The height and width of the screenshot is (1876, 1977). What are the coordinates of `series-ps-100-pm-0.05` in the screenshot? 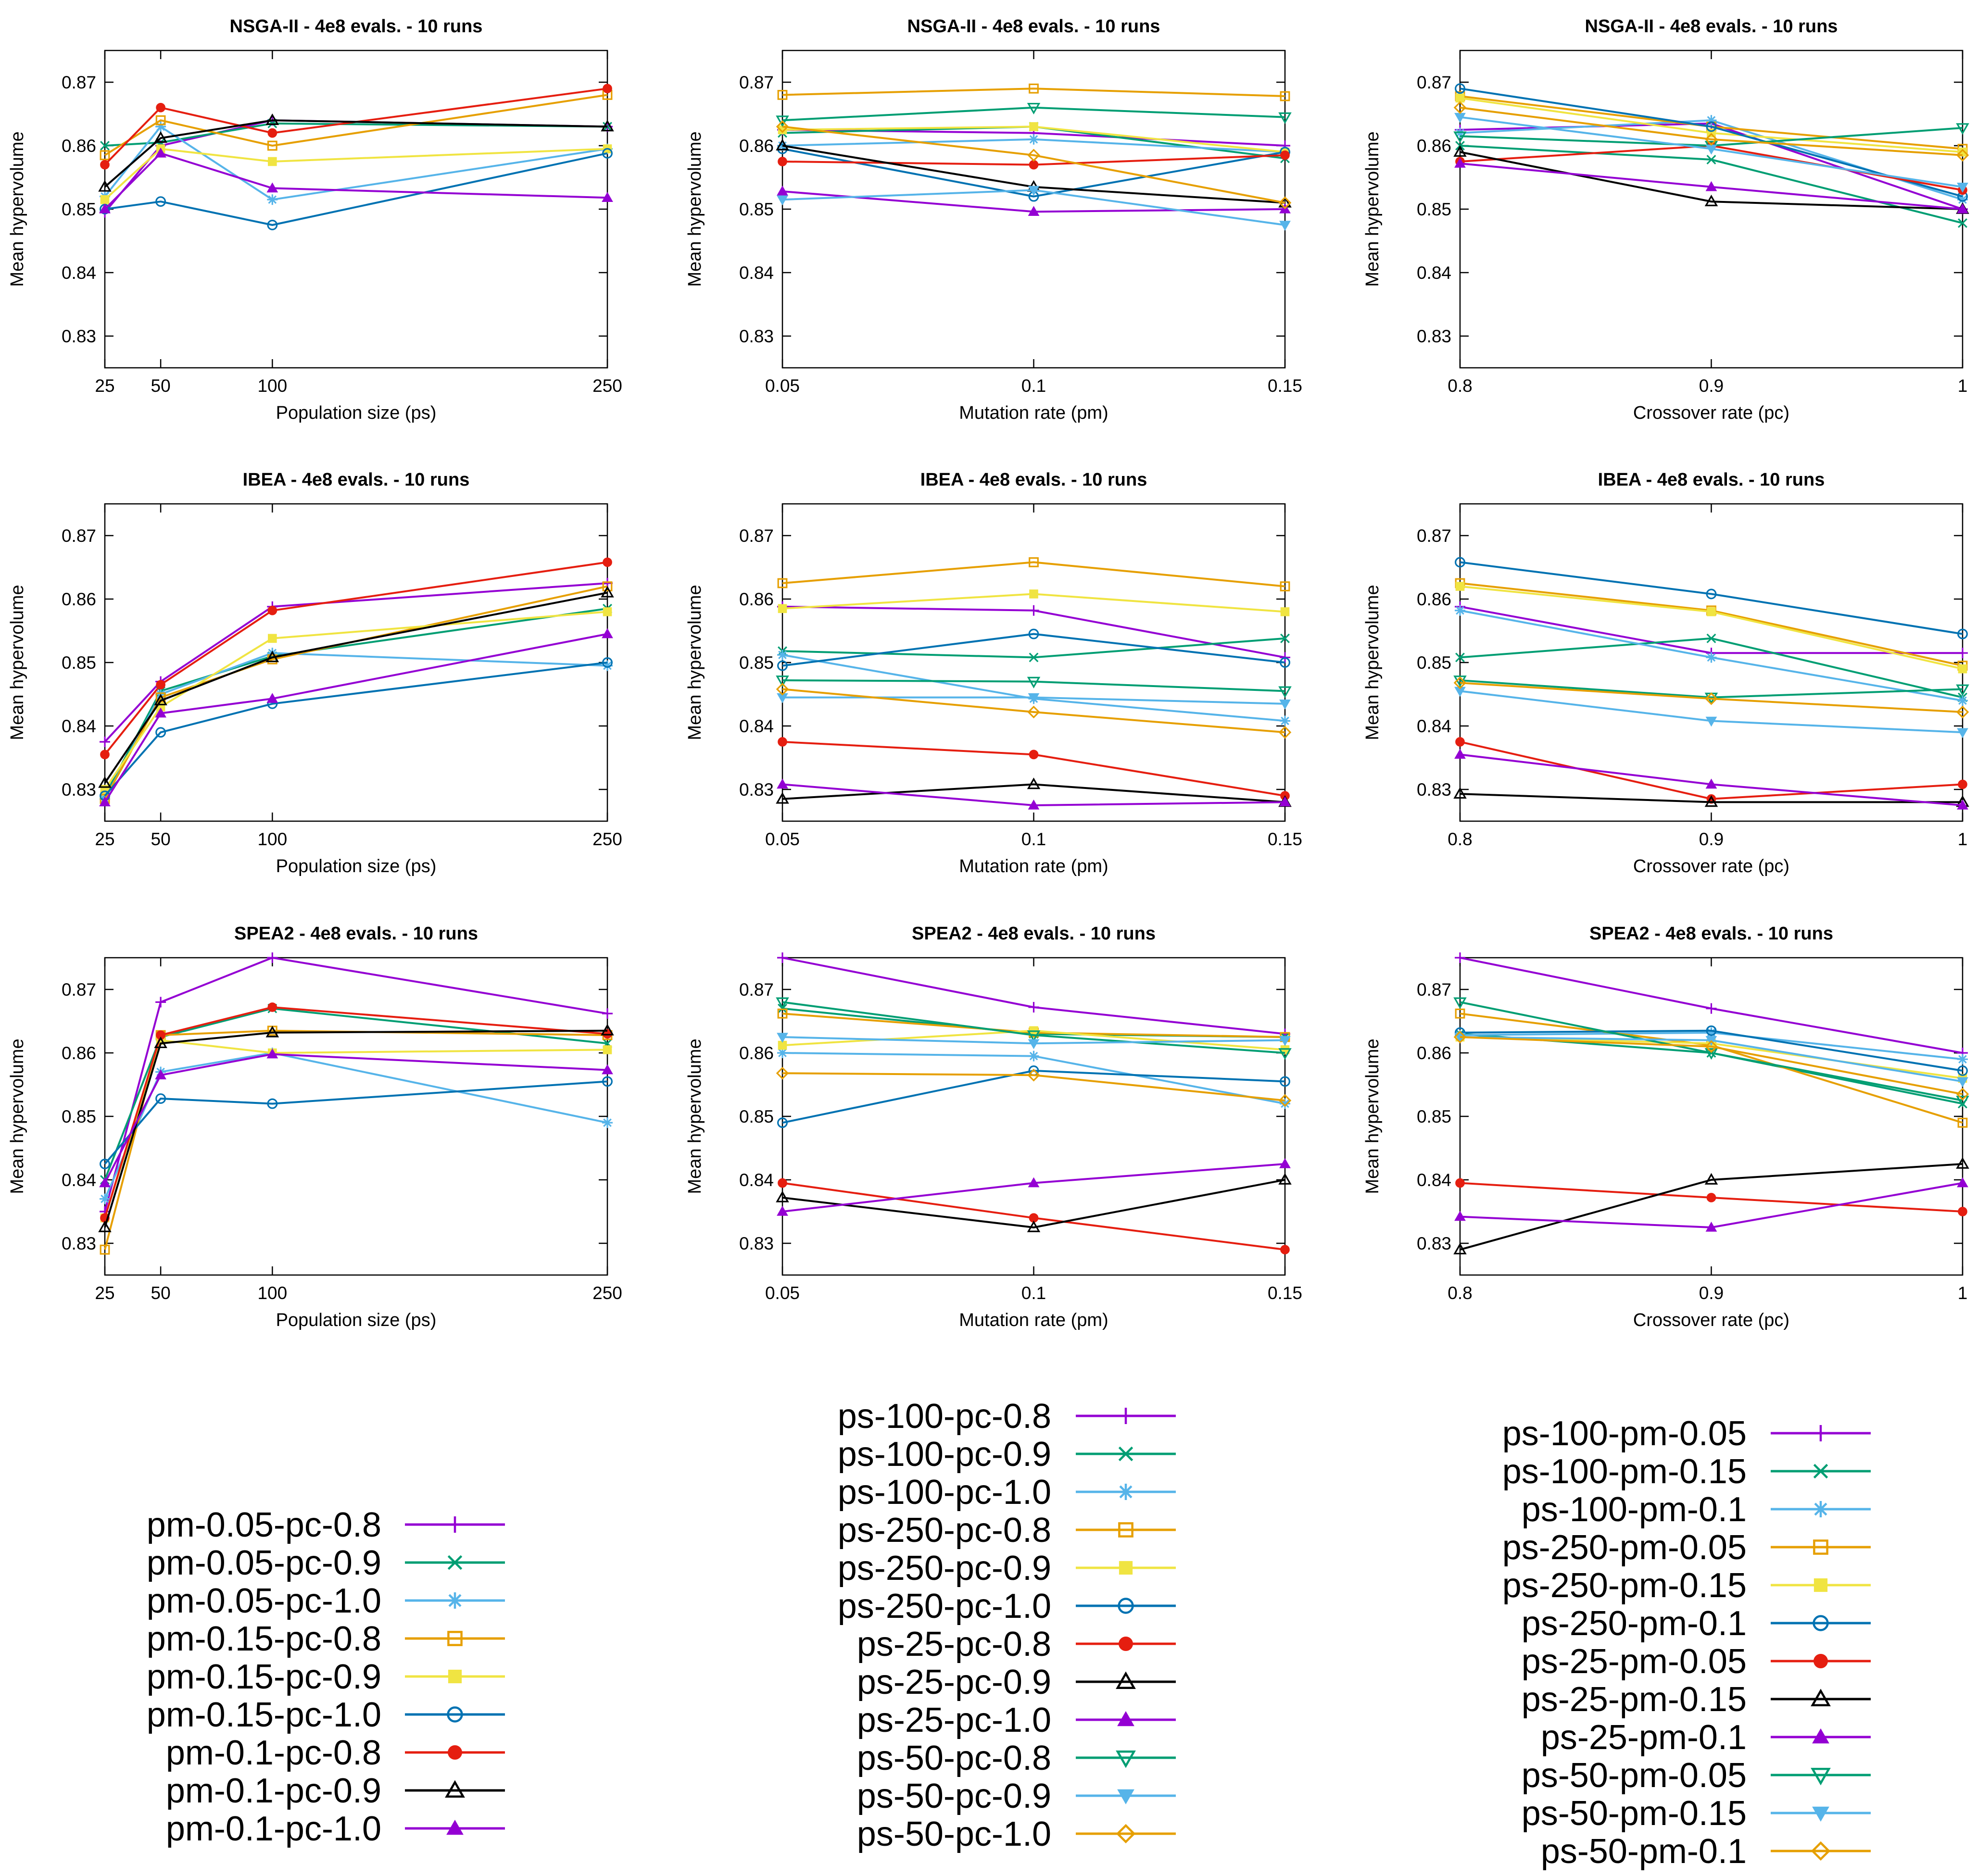 It's located at (1711, 1005).